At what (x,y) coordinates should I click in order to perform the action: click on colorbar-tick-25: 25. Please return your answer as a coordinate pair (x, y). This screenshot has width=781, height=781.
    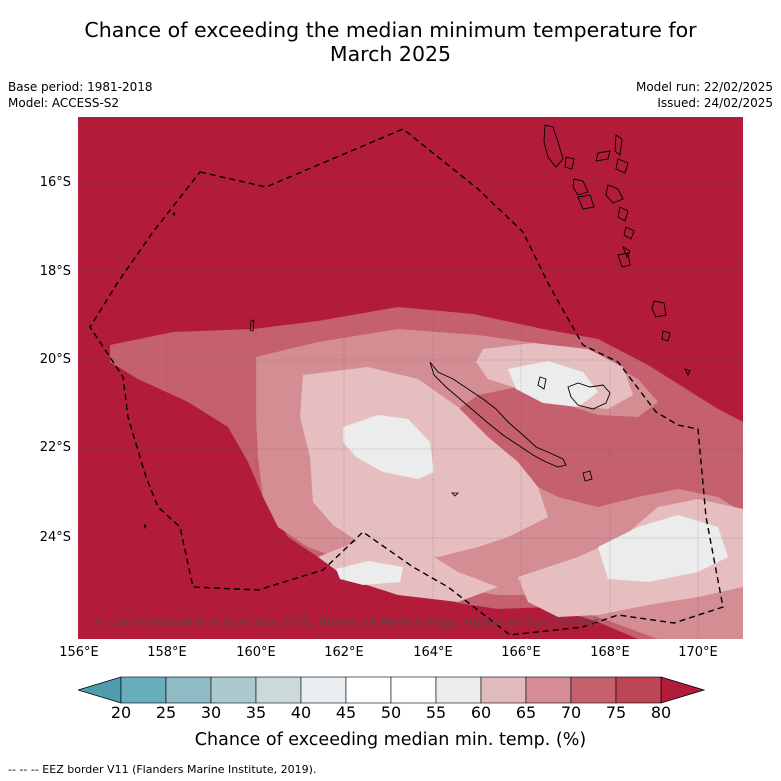
    Looking at the image, I should click on (166, 712).